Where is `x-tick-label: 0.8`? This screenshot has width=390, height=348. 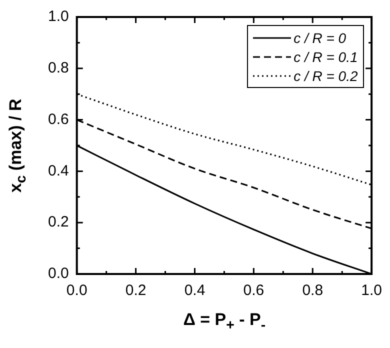 x-tick-label: 0.8 is located at coordinates (313, 291).